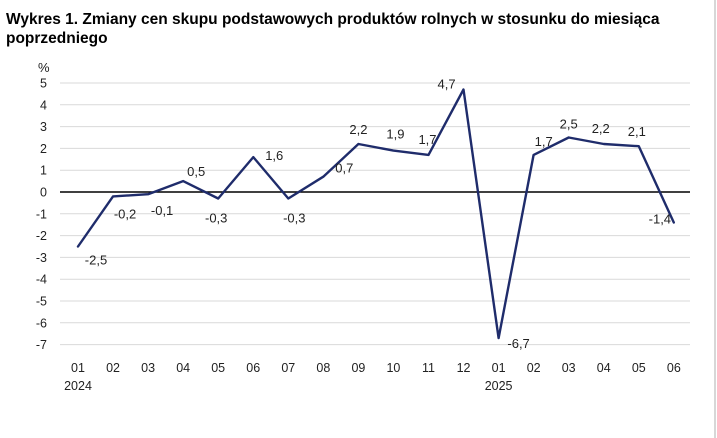  I want to click on data-label: -0,2, so click(125, 213).